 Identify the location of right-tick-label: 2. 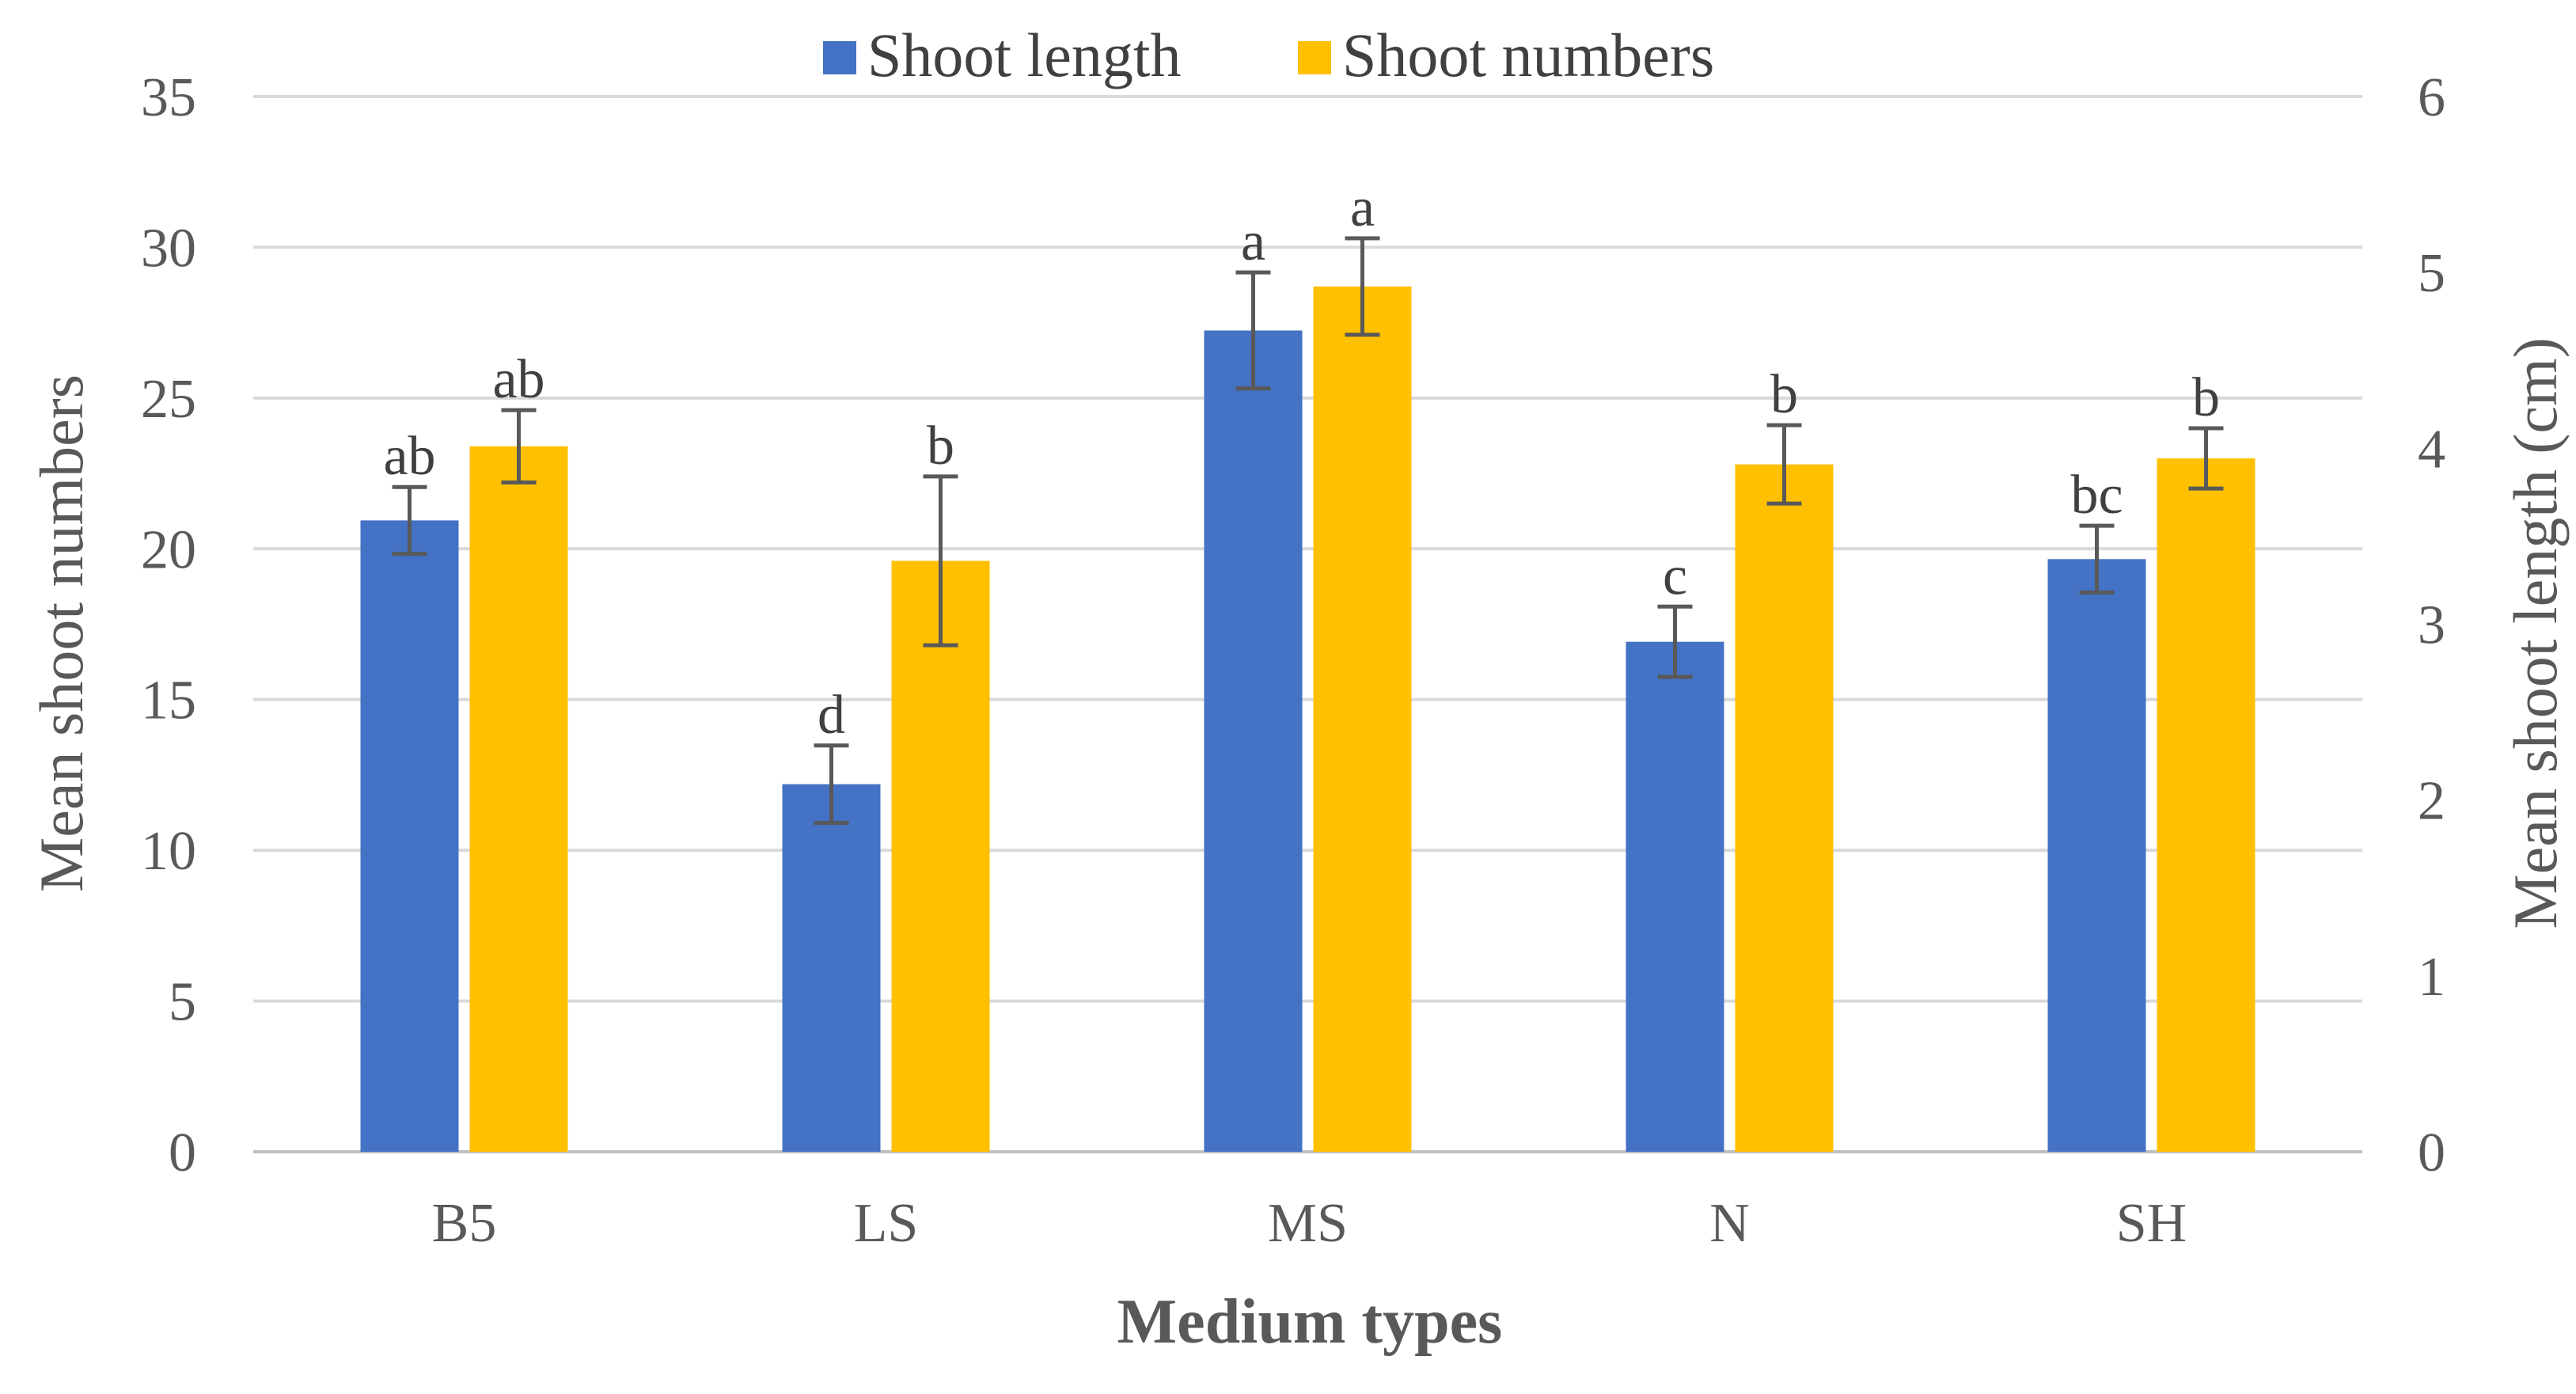
(2431, 801).